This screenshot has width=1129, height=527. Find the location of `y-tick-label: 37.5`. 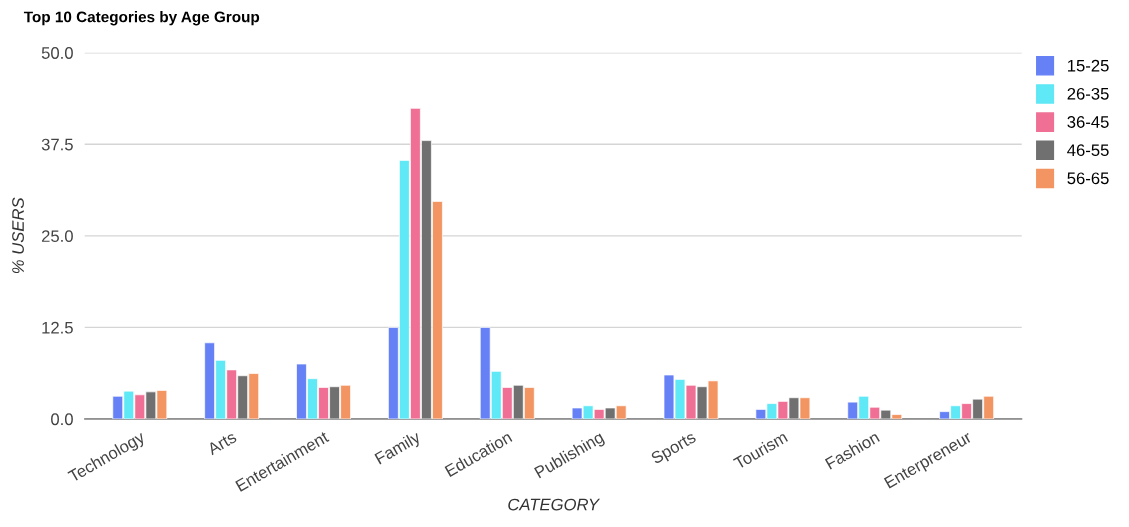

y-tick-label: 37.5 is located at coordinates (57, 144).